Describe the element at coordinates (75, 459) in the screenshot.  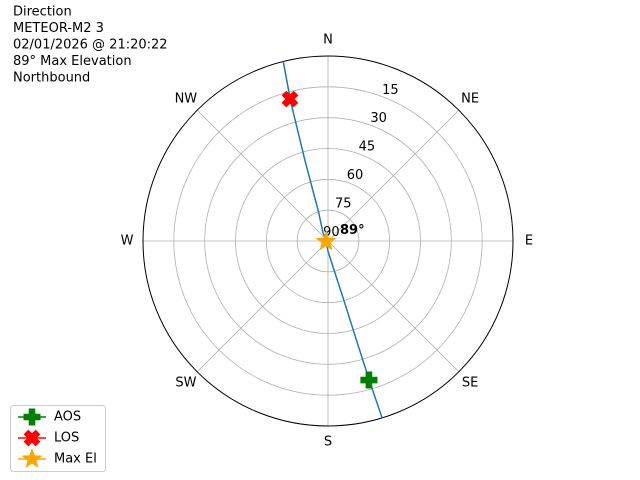
I see `legend-label: Max El` at that location.